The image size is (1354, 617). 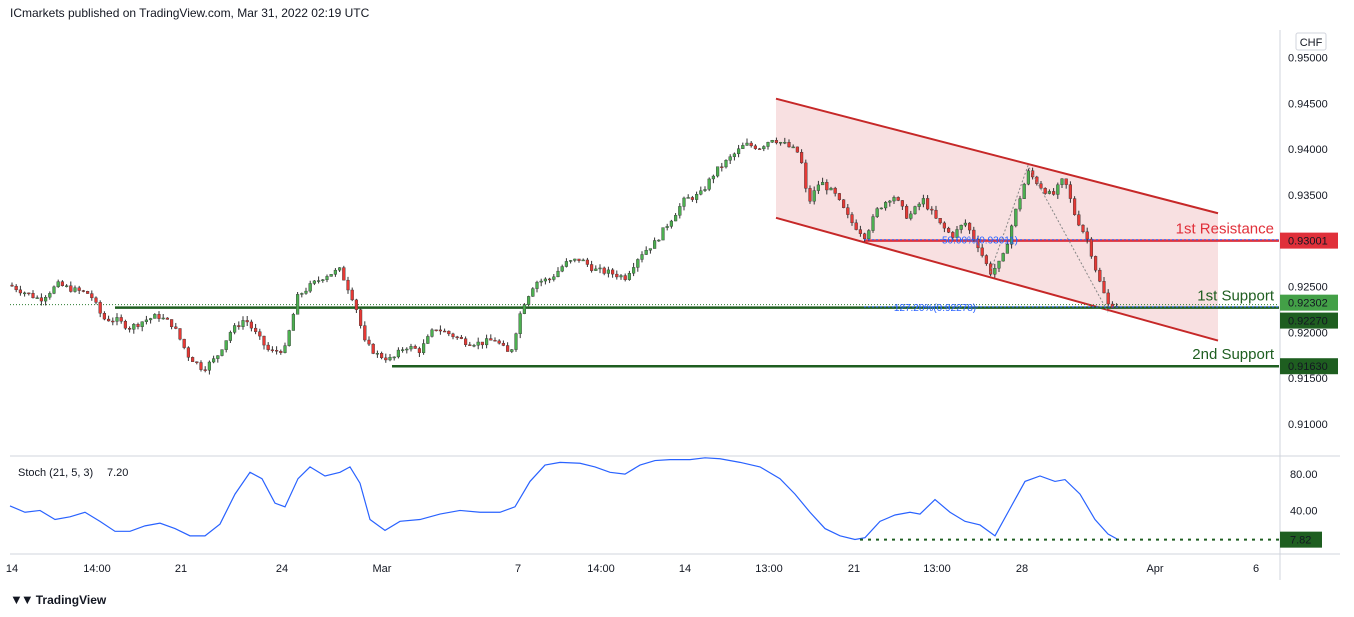 I want to click on time-tick-label: 21, so click(x=854, y=569).